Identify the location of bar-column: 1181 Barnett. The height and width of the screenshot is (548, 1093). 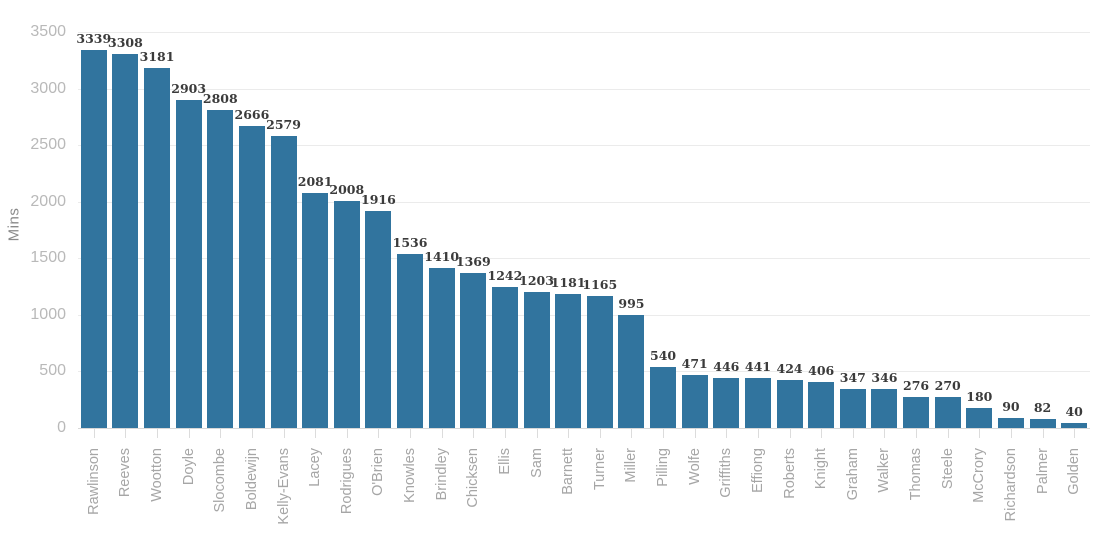
(568, 263).